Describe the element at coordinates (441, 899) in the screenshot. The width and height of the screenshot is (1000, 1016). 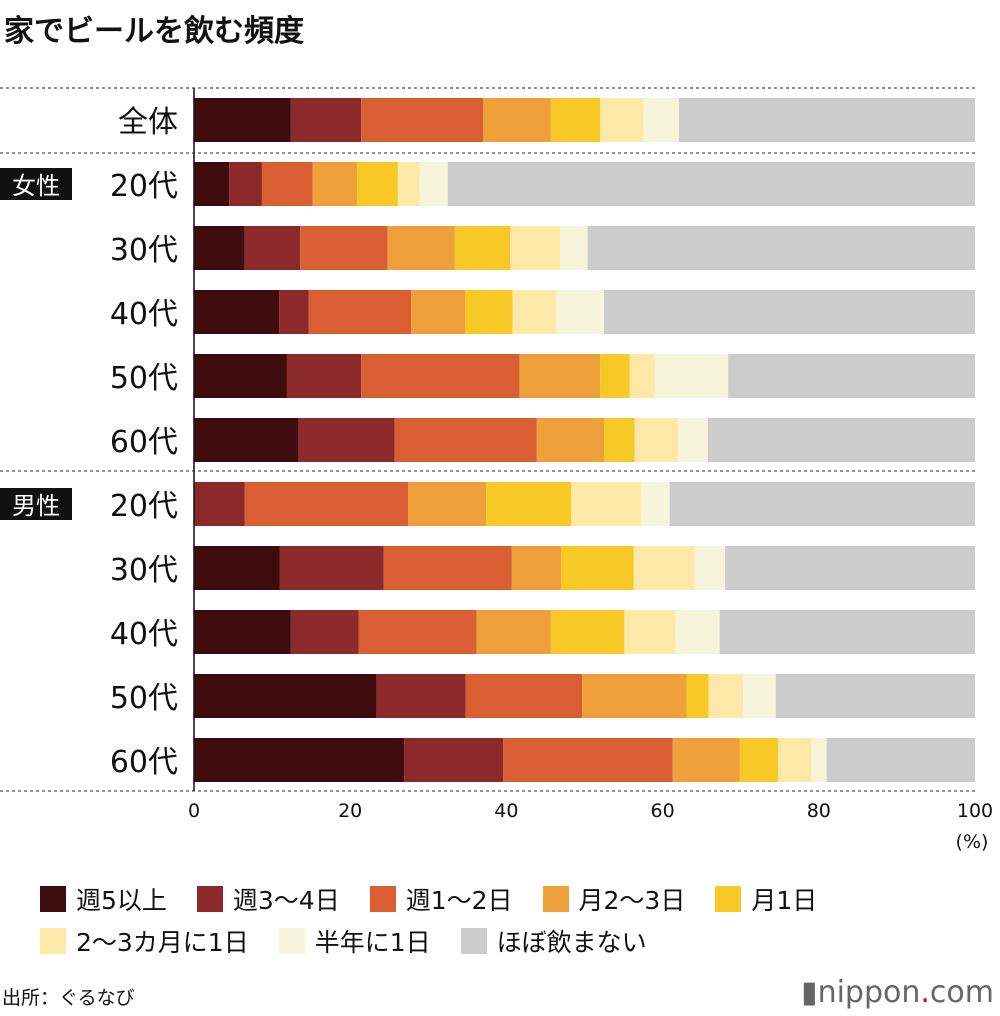
I see `legend-item: 週1〜2日` at that location.